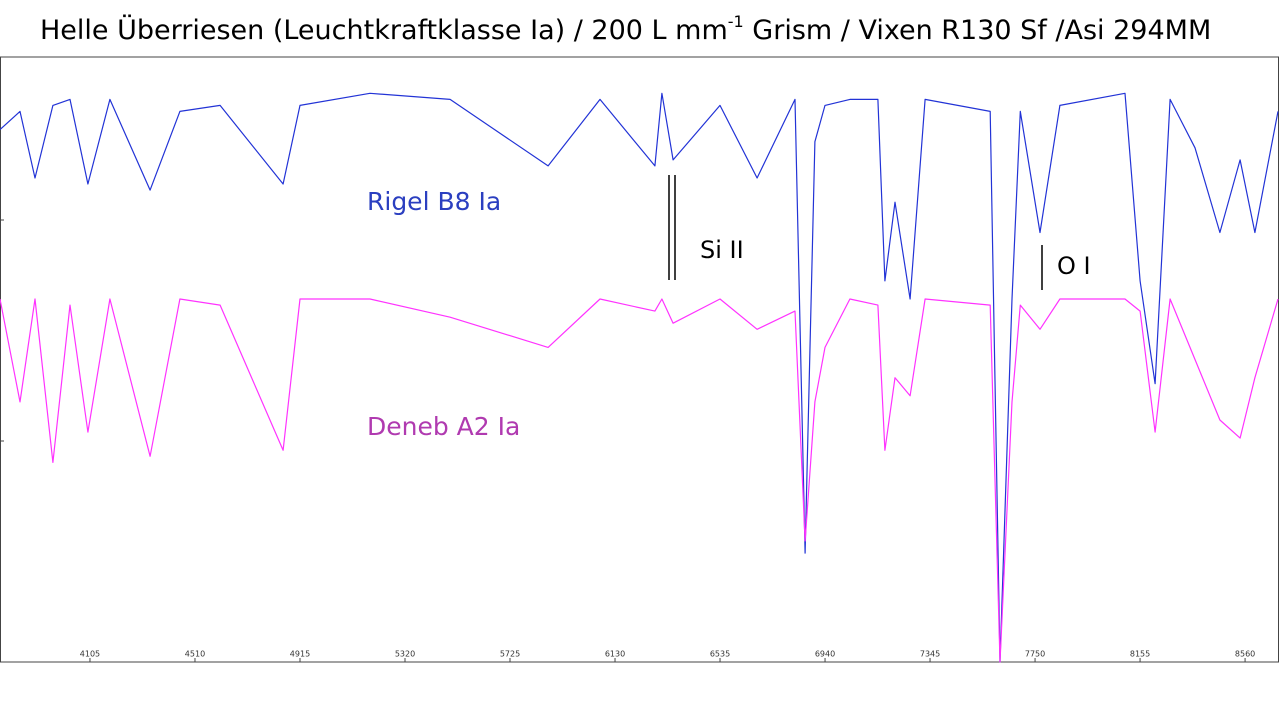 This screenshot has width=1280, height=724. I want to click on title-sup: -1, so click(736, 21).